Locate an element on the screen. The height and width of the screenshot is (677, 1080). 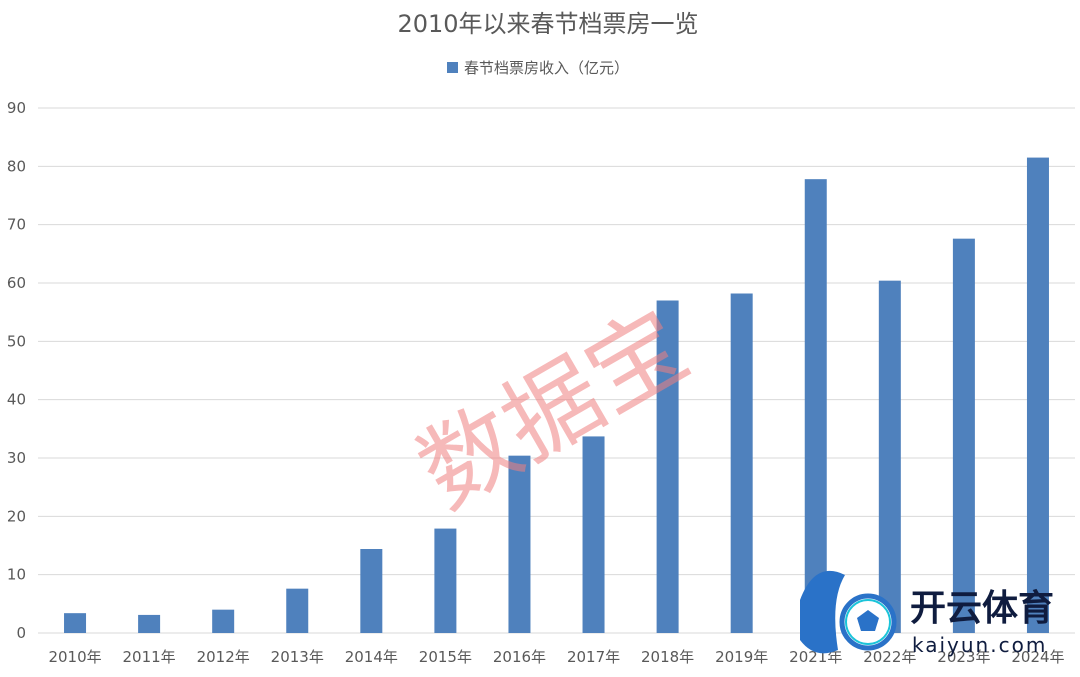
x-tick-label: 2011年 is located at coordinates (149, 657).